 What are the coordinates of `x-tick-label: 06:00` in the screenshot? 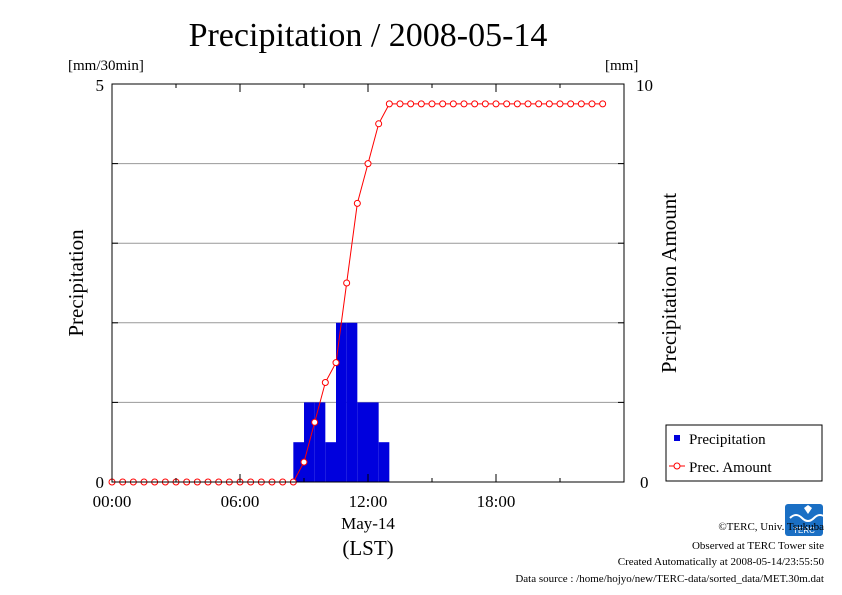 It's located at (240, 501).